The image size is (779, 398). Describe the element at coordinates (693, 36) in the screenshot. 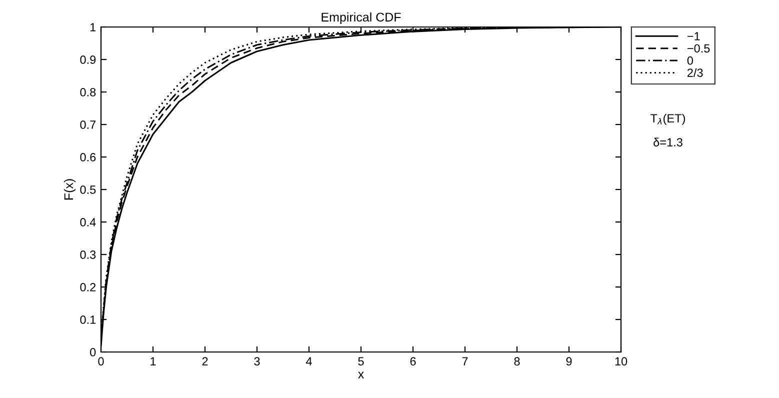

I see `legend-label: −1` at that location.